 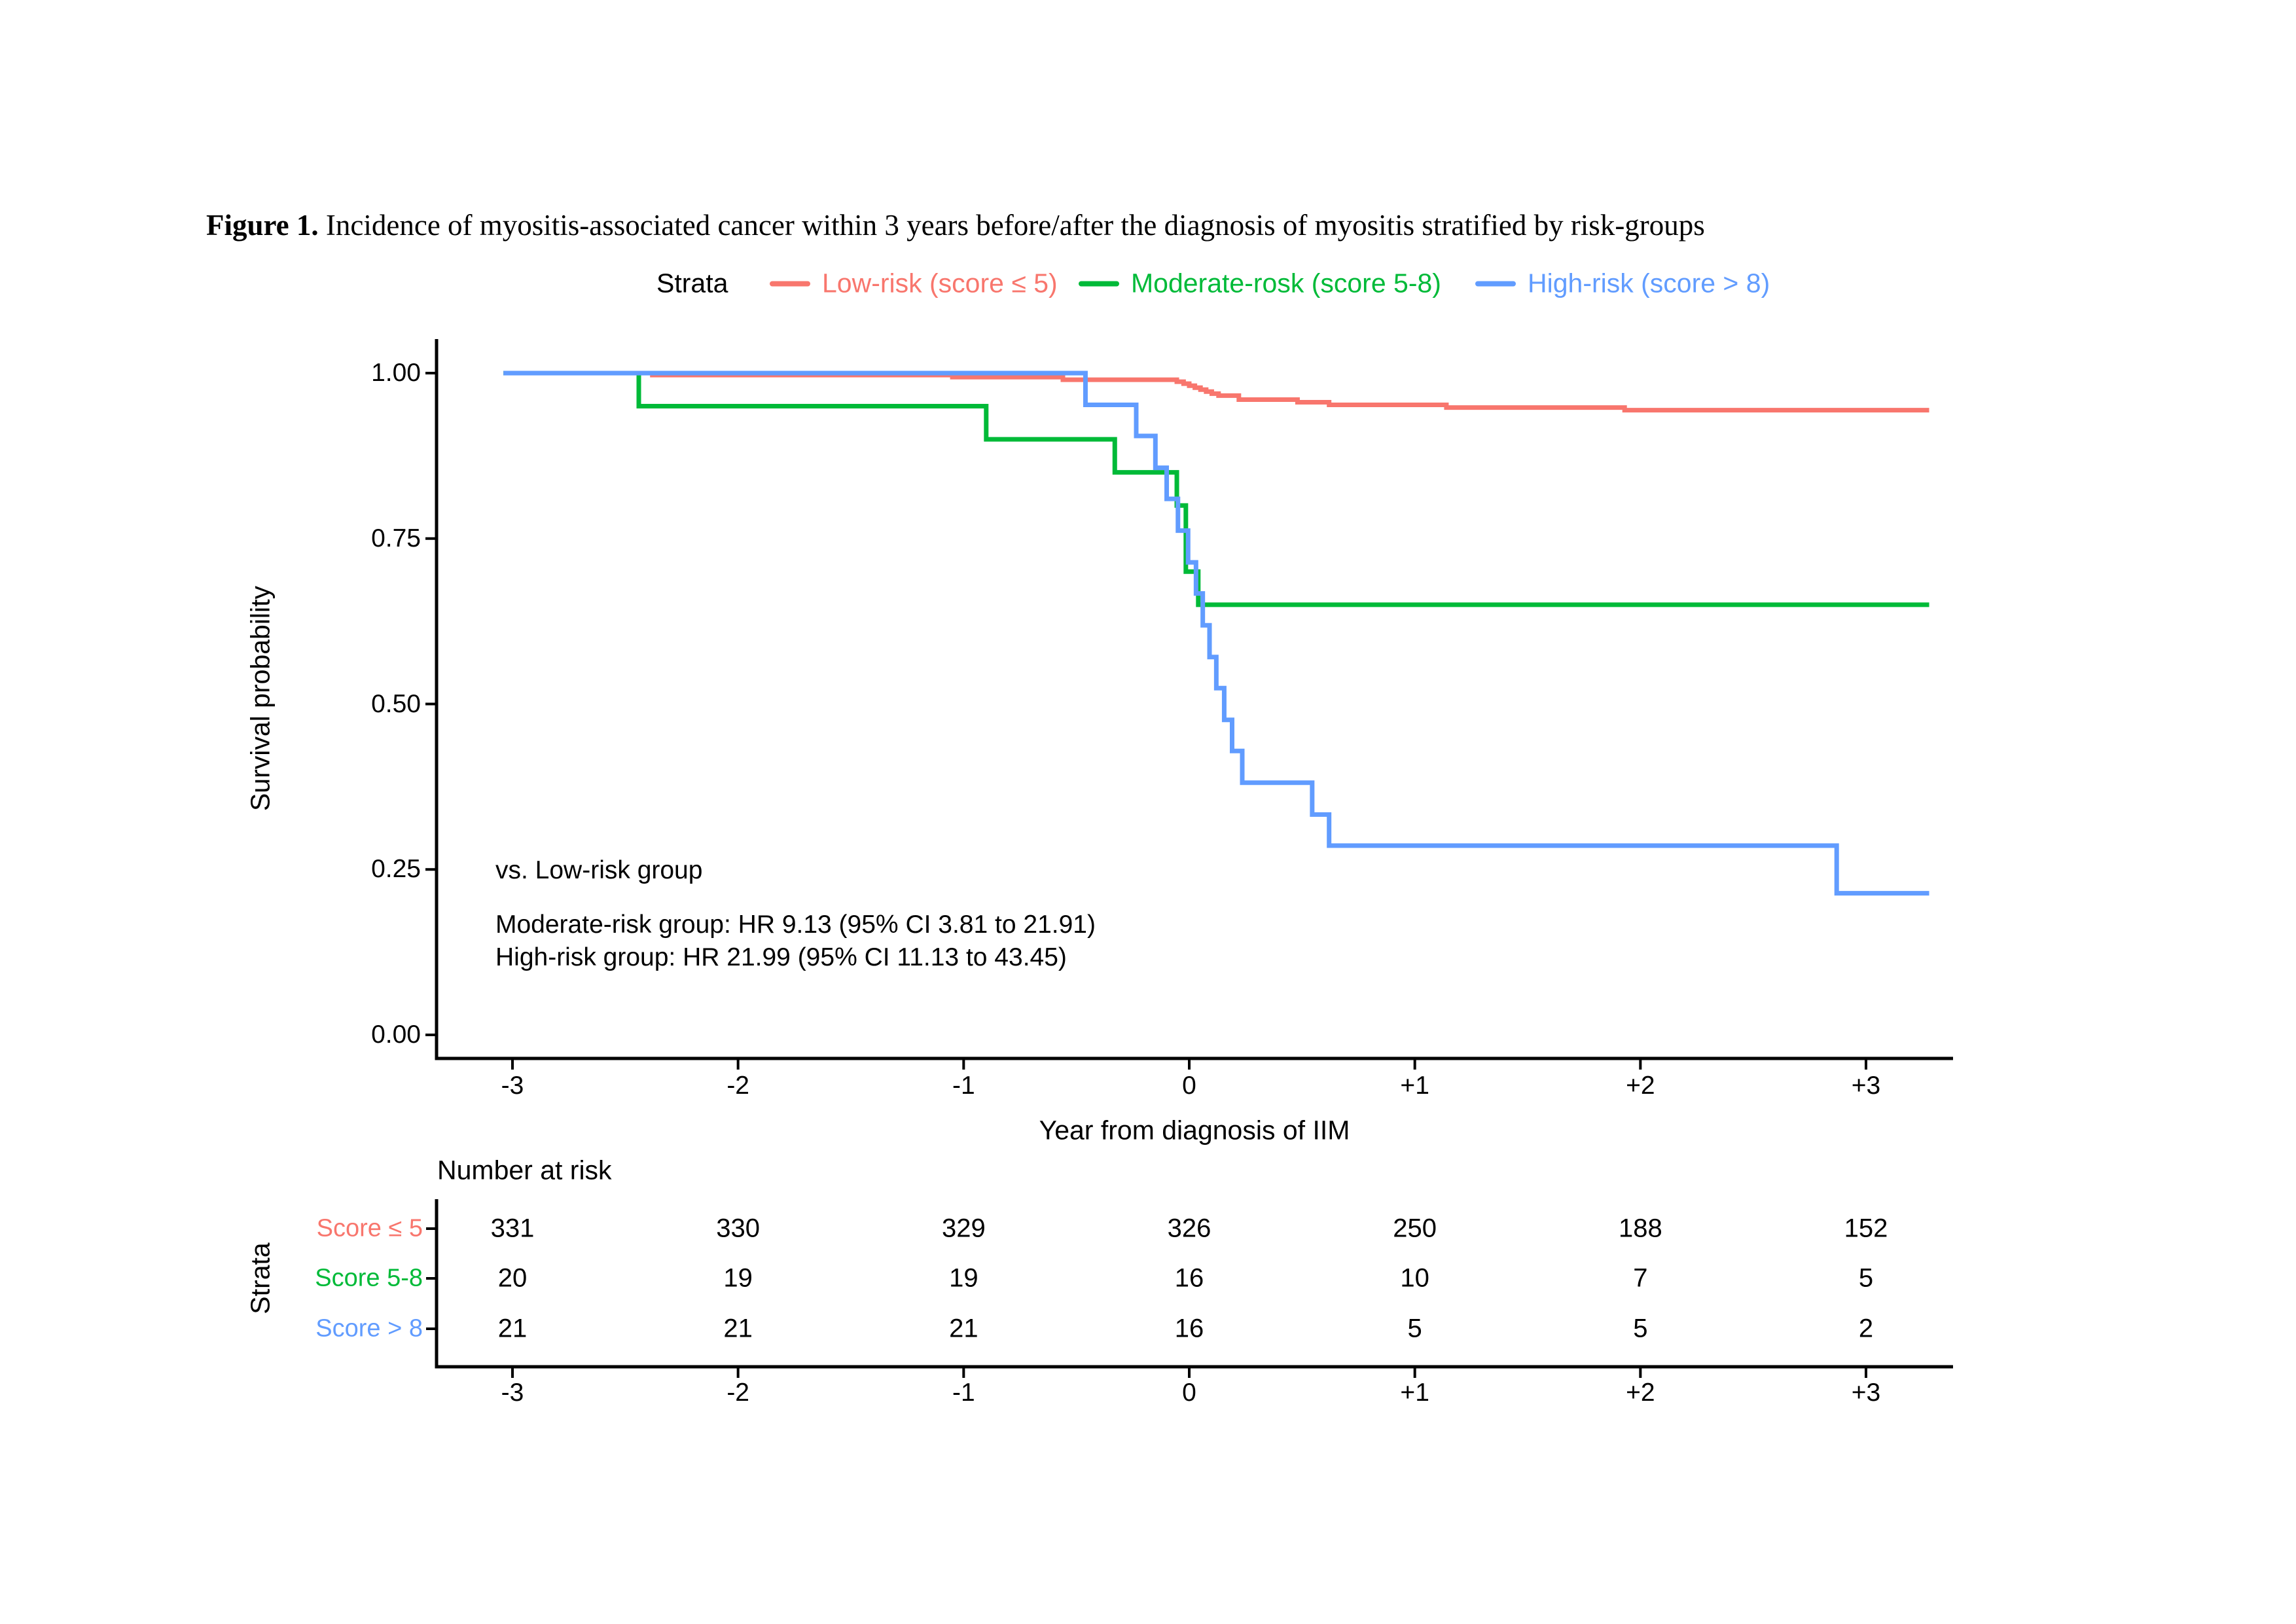 What do you see at coordinates (1414, 1393) in the screenshot?
I see `risk-x-tick-label: +1` at bounding box center [1414, 1393].